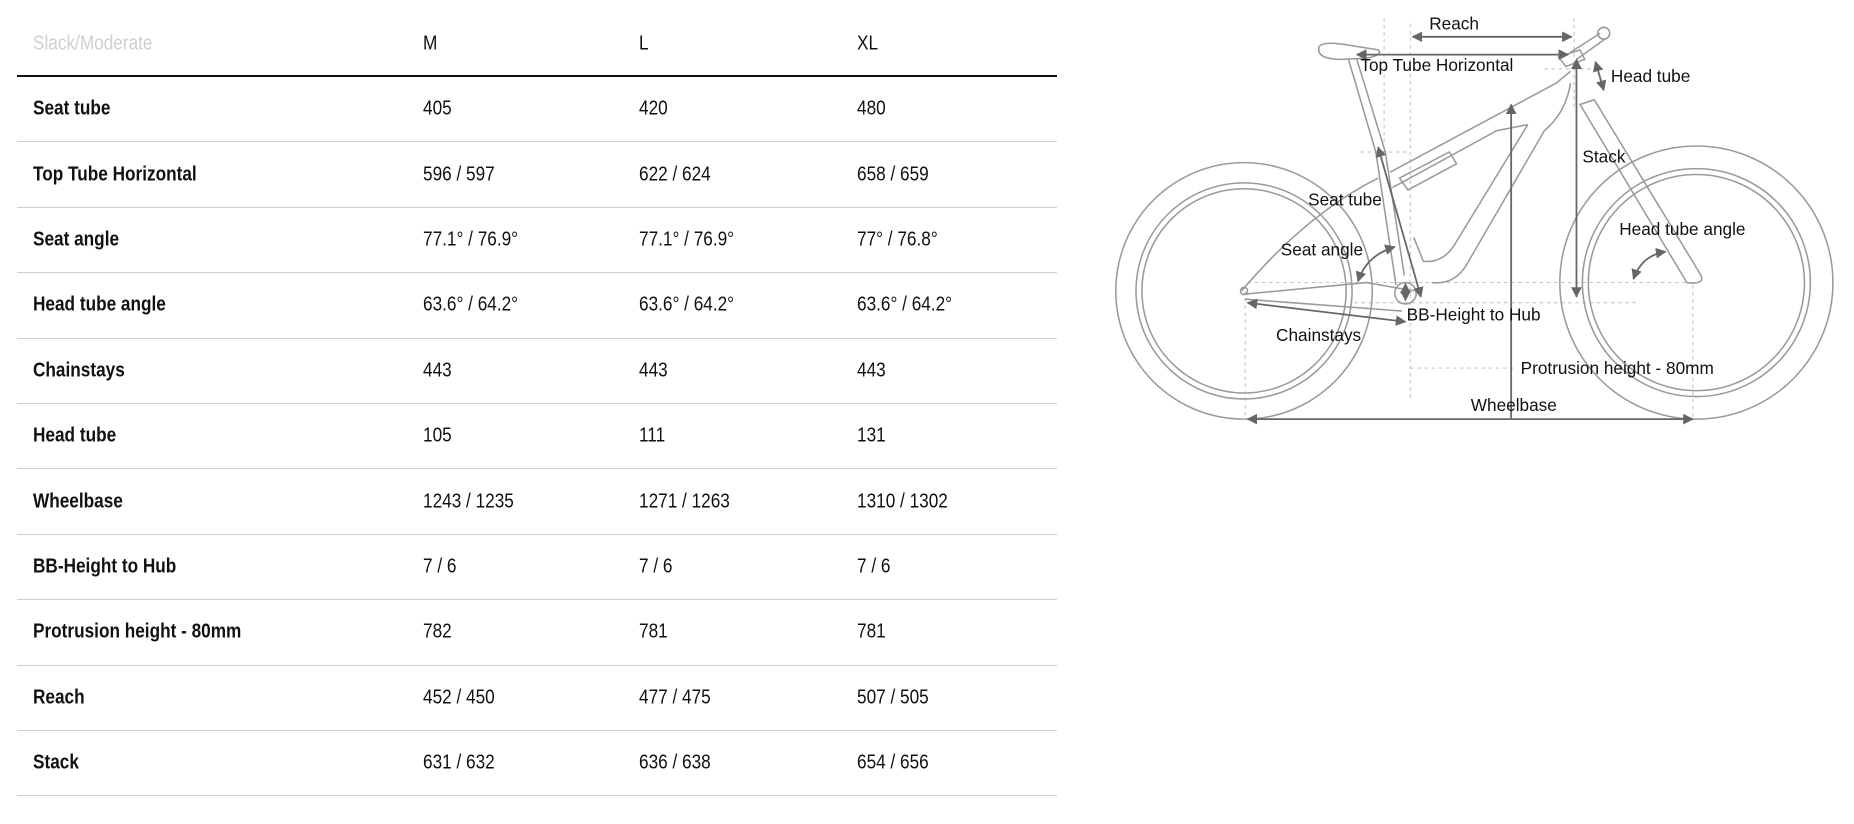  Describe the element at coordinates (905, 304) in the screenshot. I see `size-xl-value: 63.6° / 64.2°` at that location.